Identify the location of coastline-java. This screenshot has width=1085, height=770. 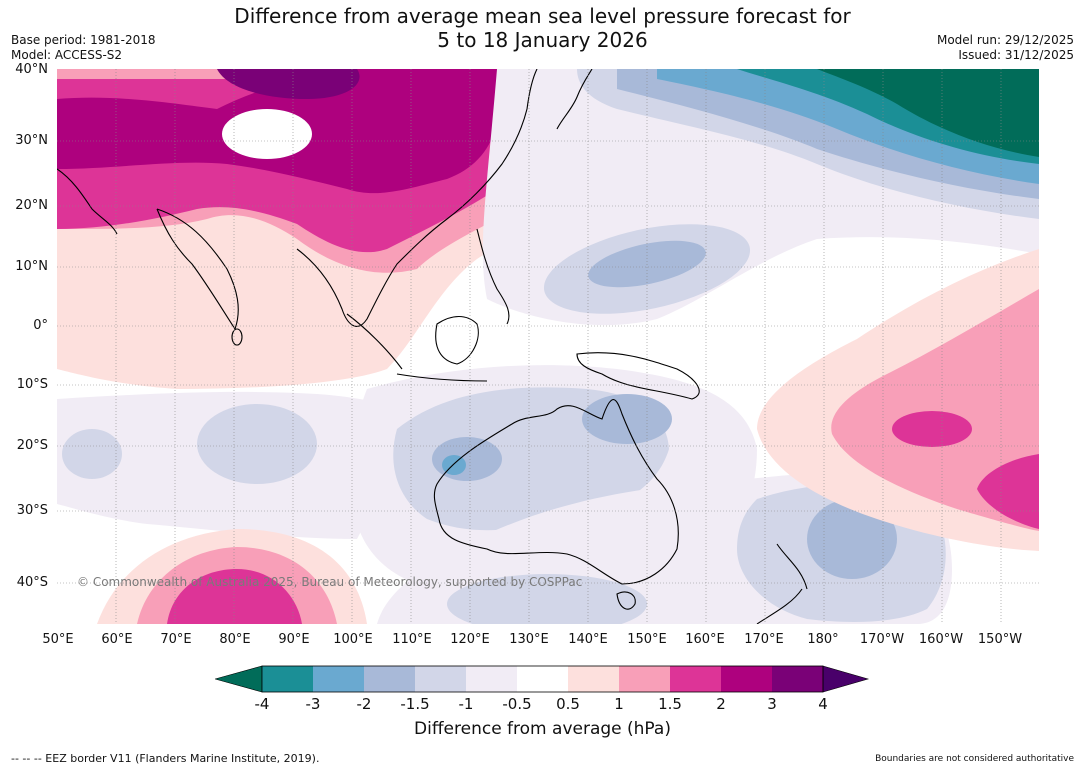
(442, 377).